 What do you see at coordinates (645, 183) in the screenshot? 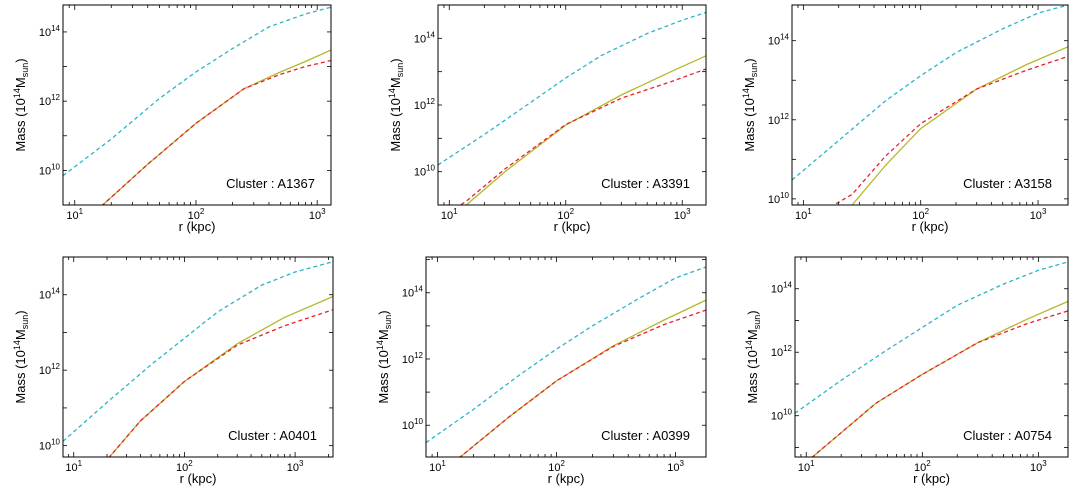
I see `cluster-annotation: Cluster : A3391` at bounding box center [645, 183].